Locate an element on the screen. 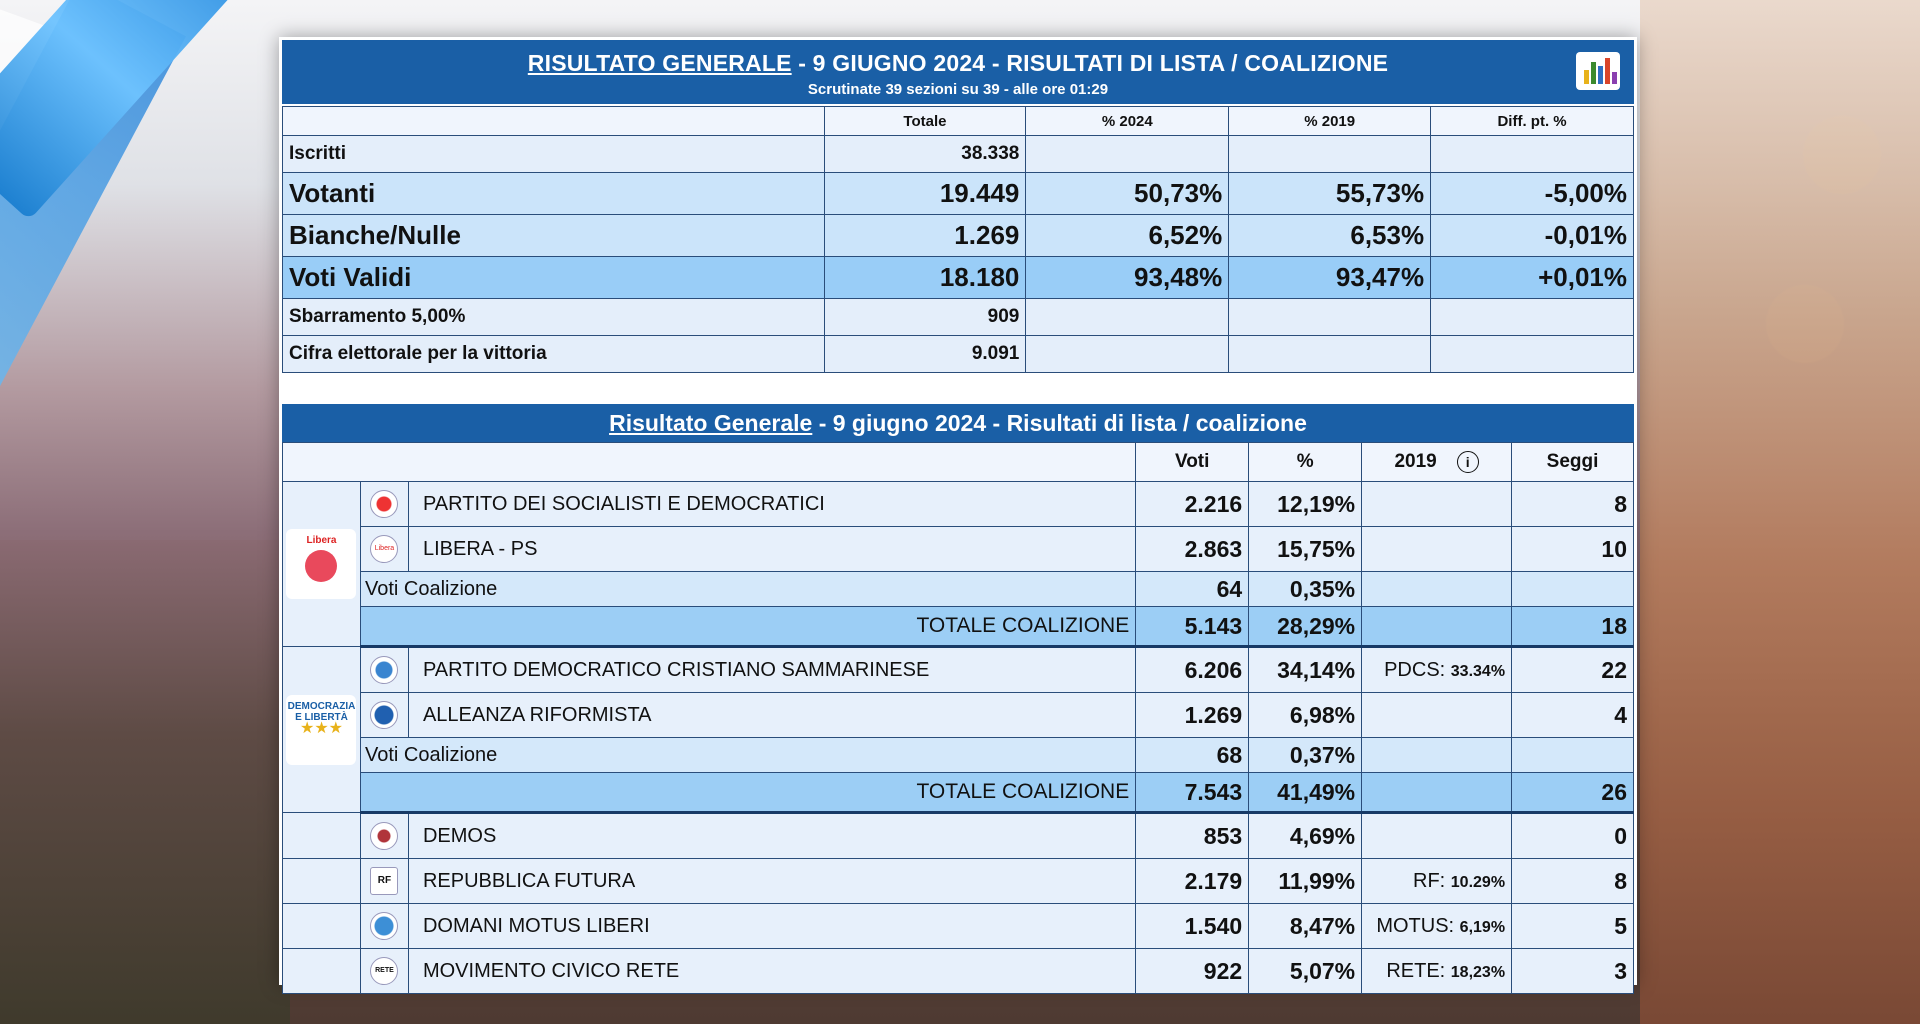 The image size is (1920, 1024). row-votanti: Votanti 19.449 50,73% 55,73% -5,00% is located at coordinates (958, 193).